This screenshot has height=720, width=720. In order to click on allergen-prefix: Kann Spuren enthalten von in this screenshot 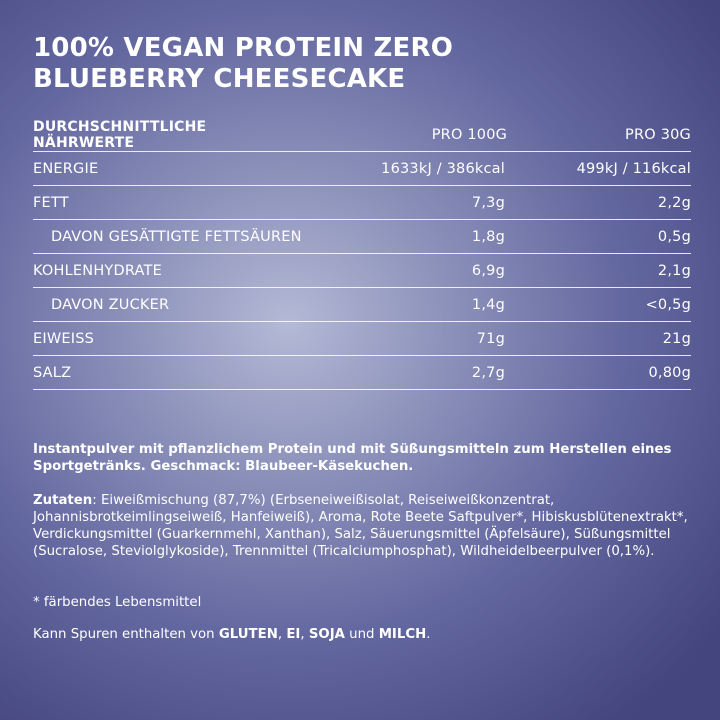, I will do `click(126, 634)`.